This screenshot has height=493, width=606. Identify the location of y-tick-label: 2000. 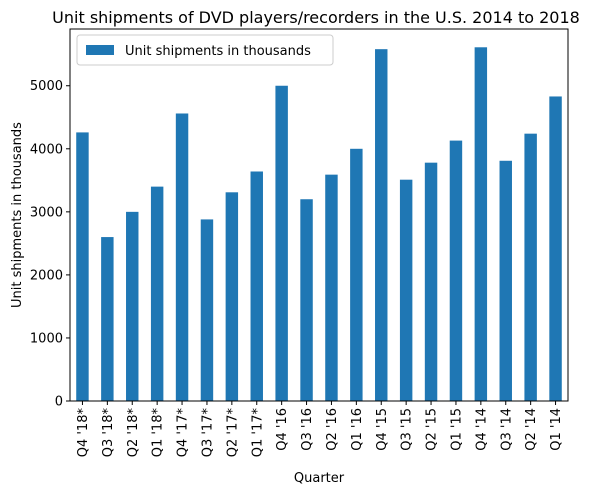
(46, 275).